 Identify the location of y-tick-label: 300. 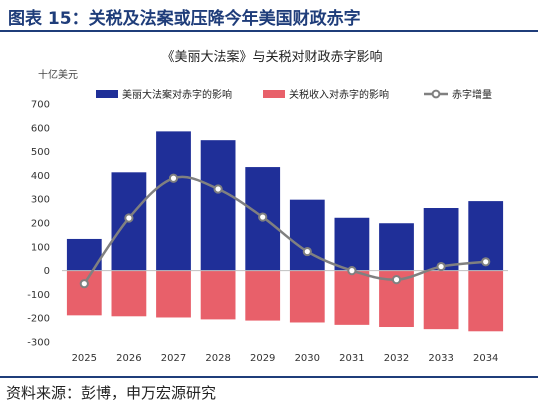
(40, 200).